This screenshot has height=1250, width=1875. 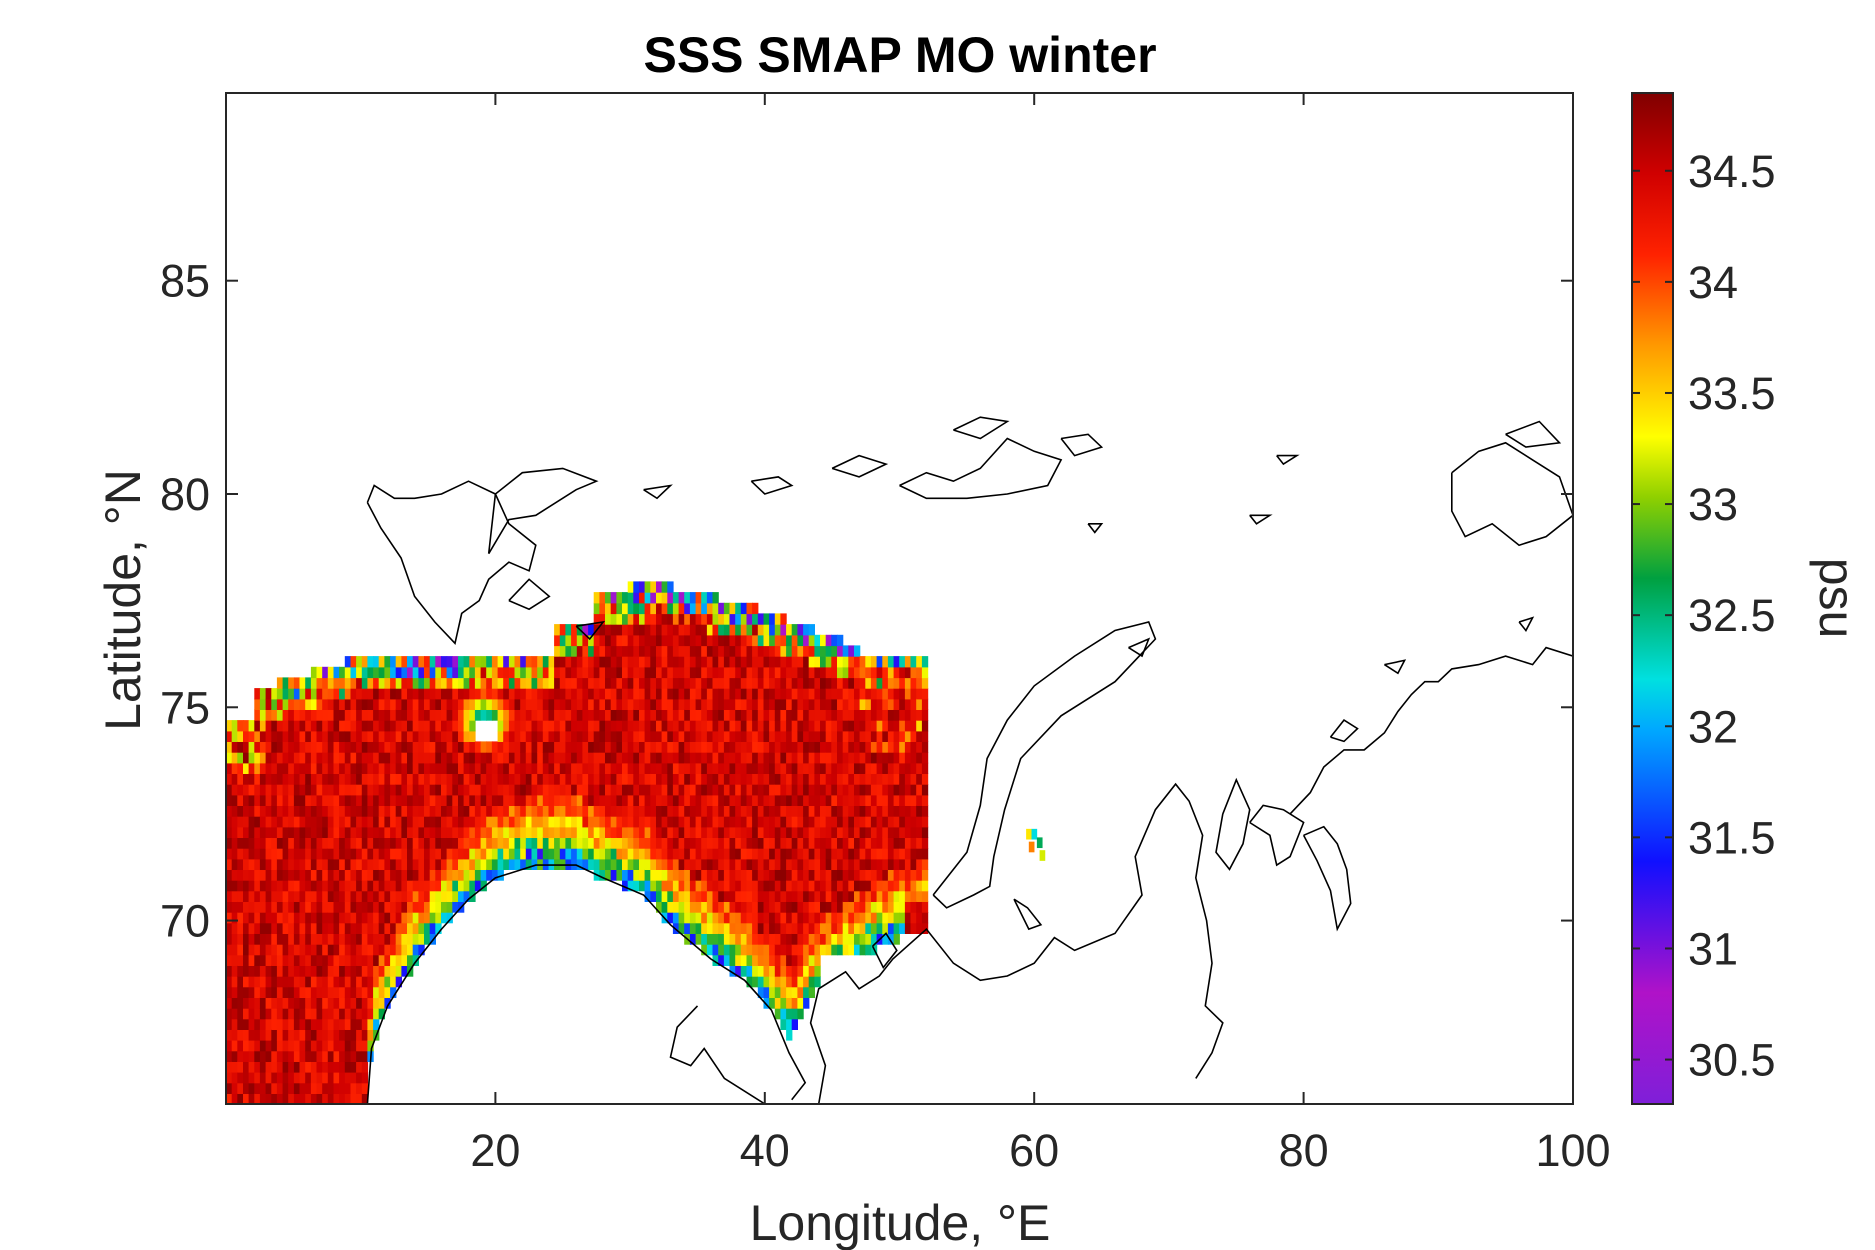 What do you see at coordinates (1713, 504) in the screenshot?
I see `colorbar-tick-label: 33` at bounding box center [1713, 504].